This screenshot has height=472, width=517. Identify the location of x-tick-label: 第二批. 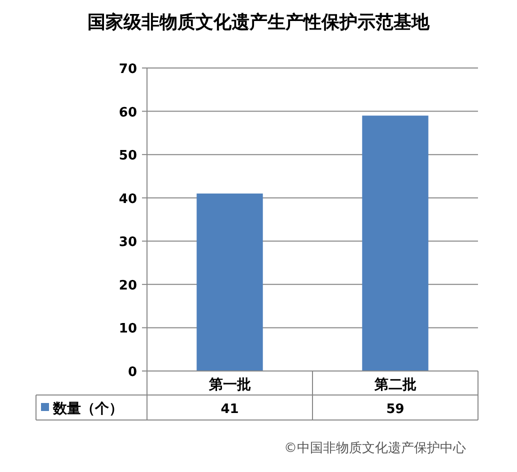
(394, 385).